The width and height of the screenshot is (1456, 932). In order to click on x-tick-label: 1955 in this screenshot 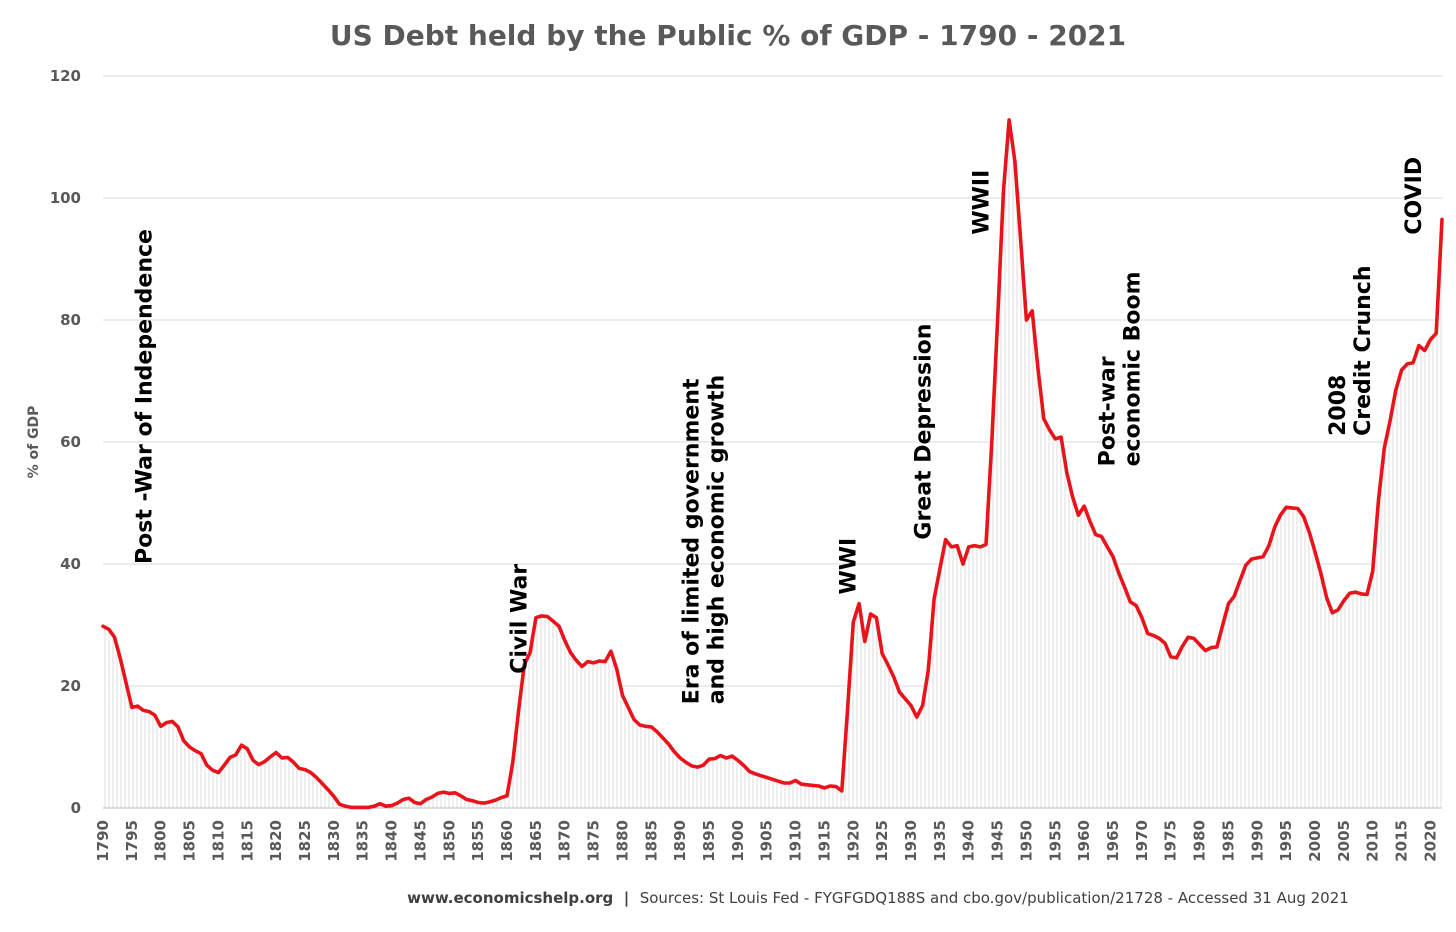, I will do `click(1055, 841)`.